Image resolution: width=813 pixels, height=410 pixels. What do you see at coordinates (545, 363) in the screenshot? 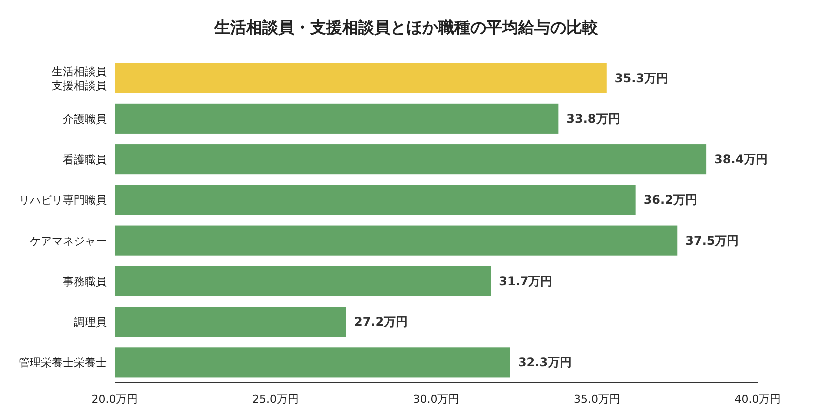
I see `data-label: 32.3万円` at bounding box center [545, 363].